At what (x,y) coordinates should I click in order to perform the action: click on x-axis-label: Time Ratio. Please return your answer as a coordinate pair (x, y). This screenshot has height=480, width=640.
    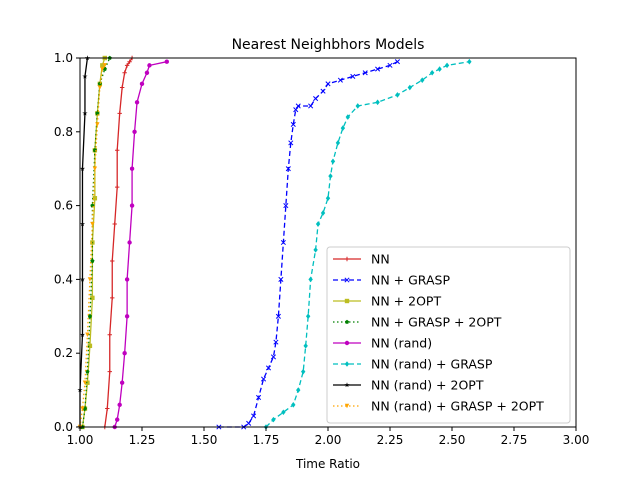
    Looking at the image, I should click on (327, 464).